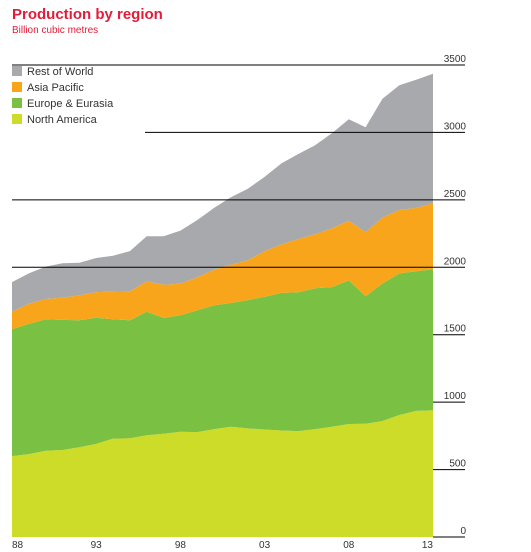 This screenshot has height=552, width=531. Describe the element at coordinates (455, 194) in the screenshot. I see `y-tick-label: 2500` at that location.